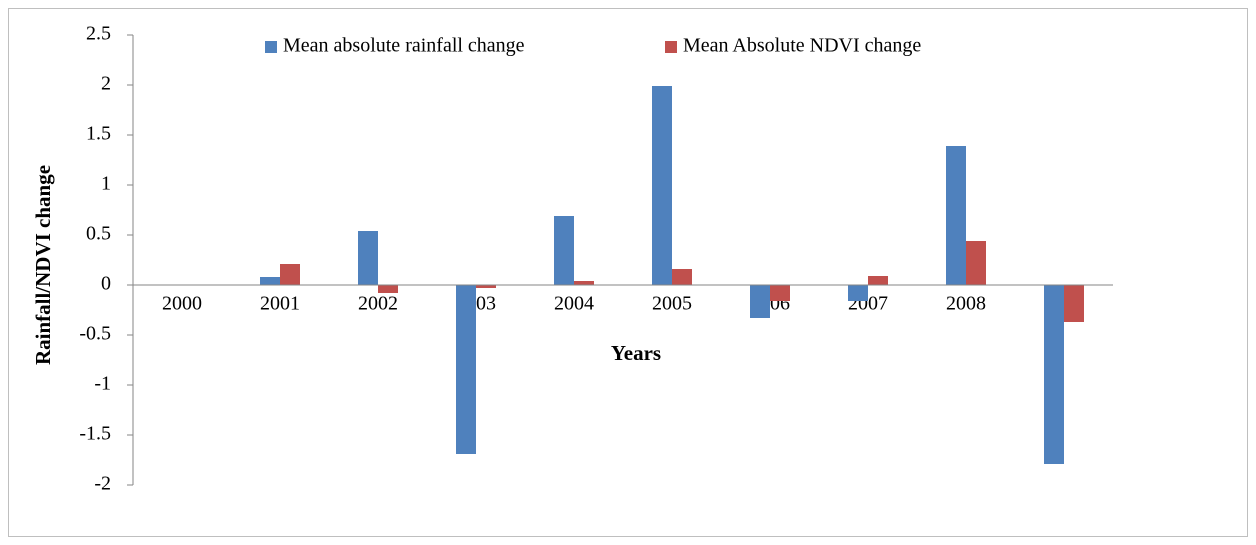  I want to click on x-tick-label: 2000, so click(182, 304).